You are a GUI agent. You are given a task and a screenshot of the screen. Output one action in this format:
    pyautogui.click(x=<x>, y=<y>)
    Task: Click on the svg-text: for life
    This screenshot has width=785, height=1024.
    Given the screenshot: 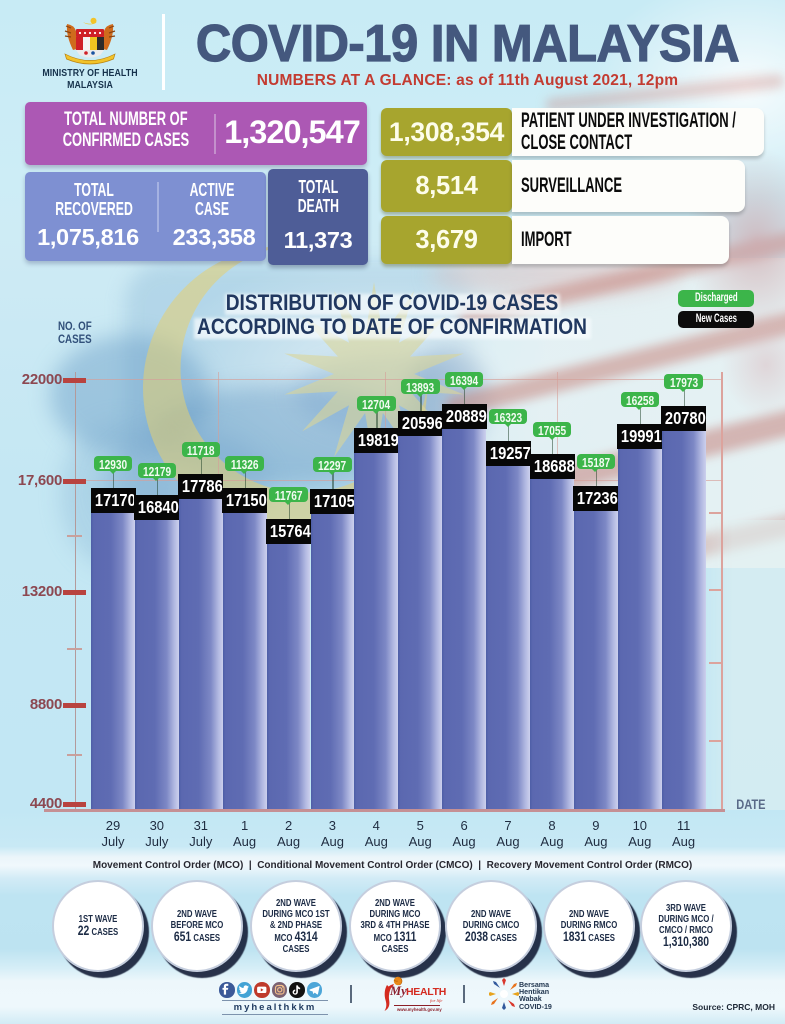 What is the action you would take?
    pyautogui.click(x=436, y=1000)
    